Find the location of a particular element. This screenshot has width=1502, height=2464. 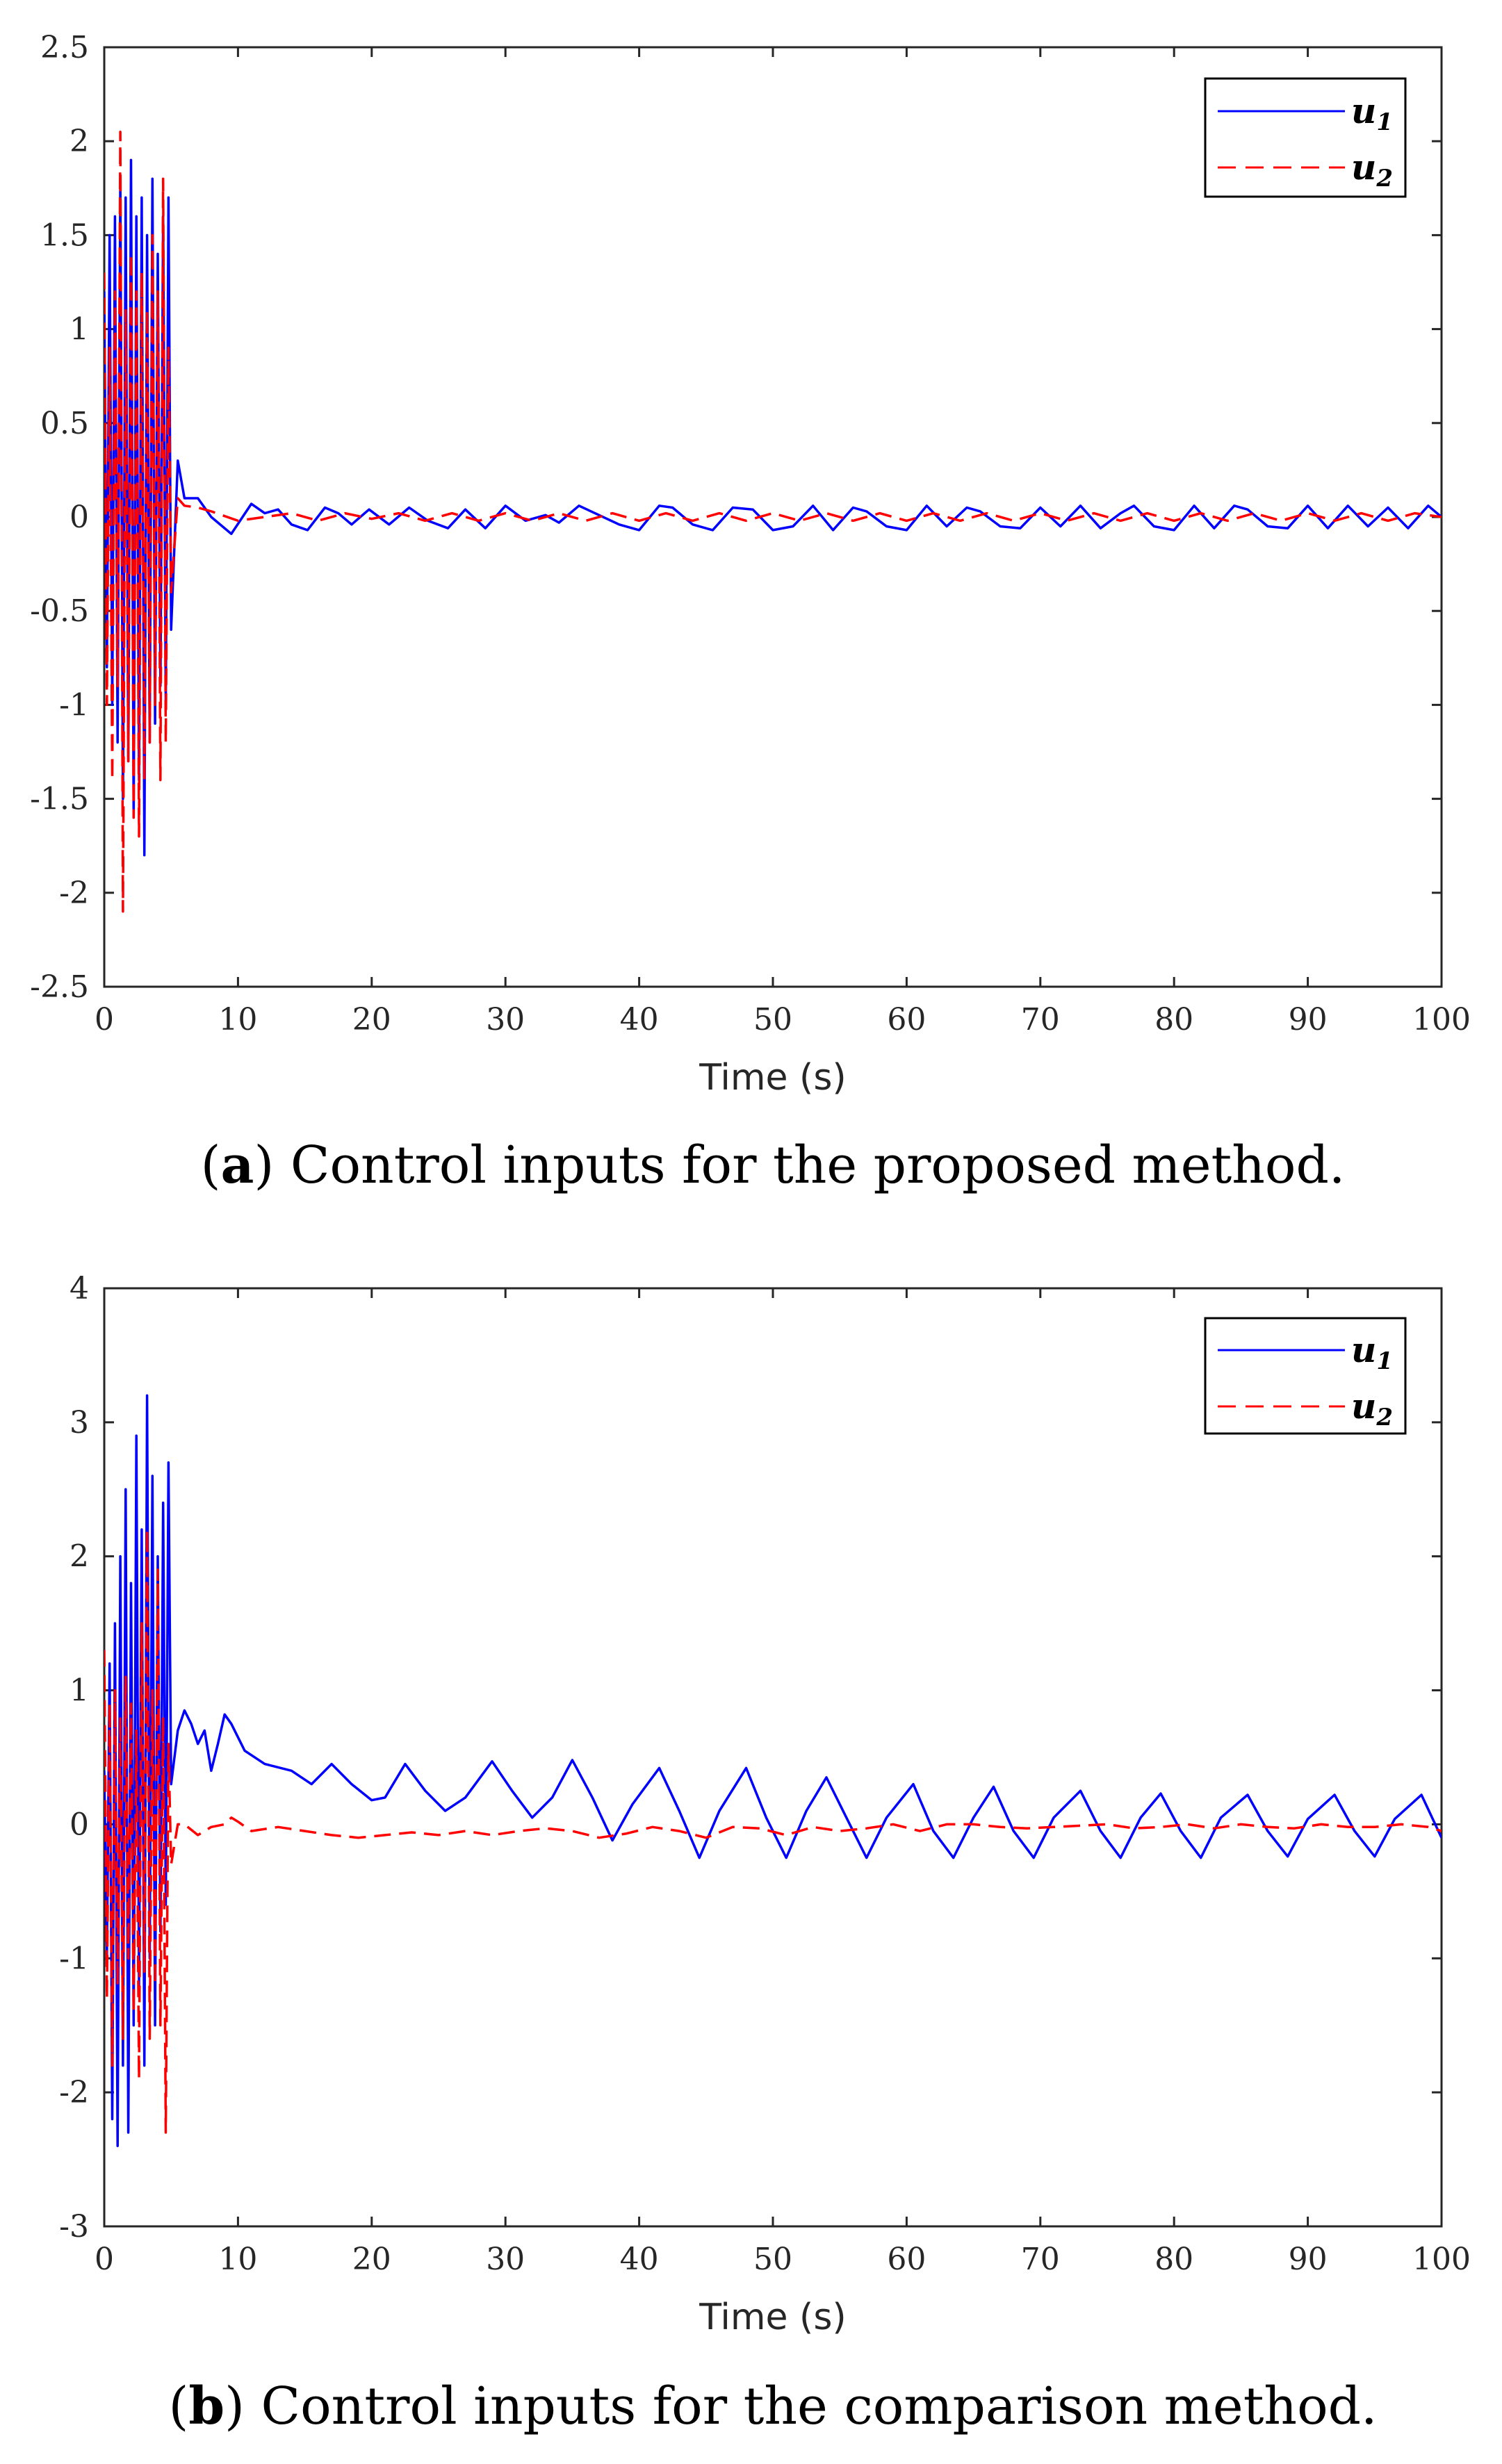

x-tick-label-b: 80 is located at coordinates (1173, 2259).